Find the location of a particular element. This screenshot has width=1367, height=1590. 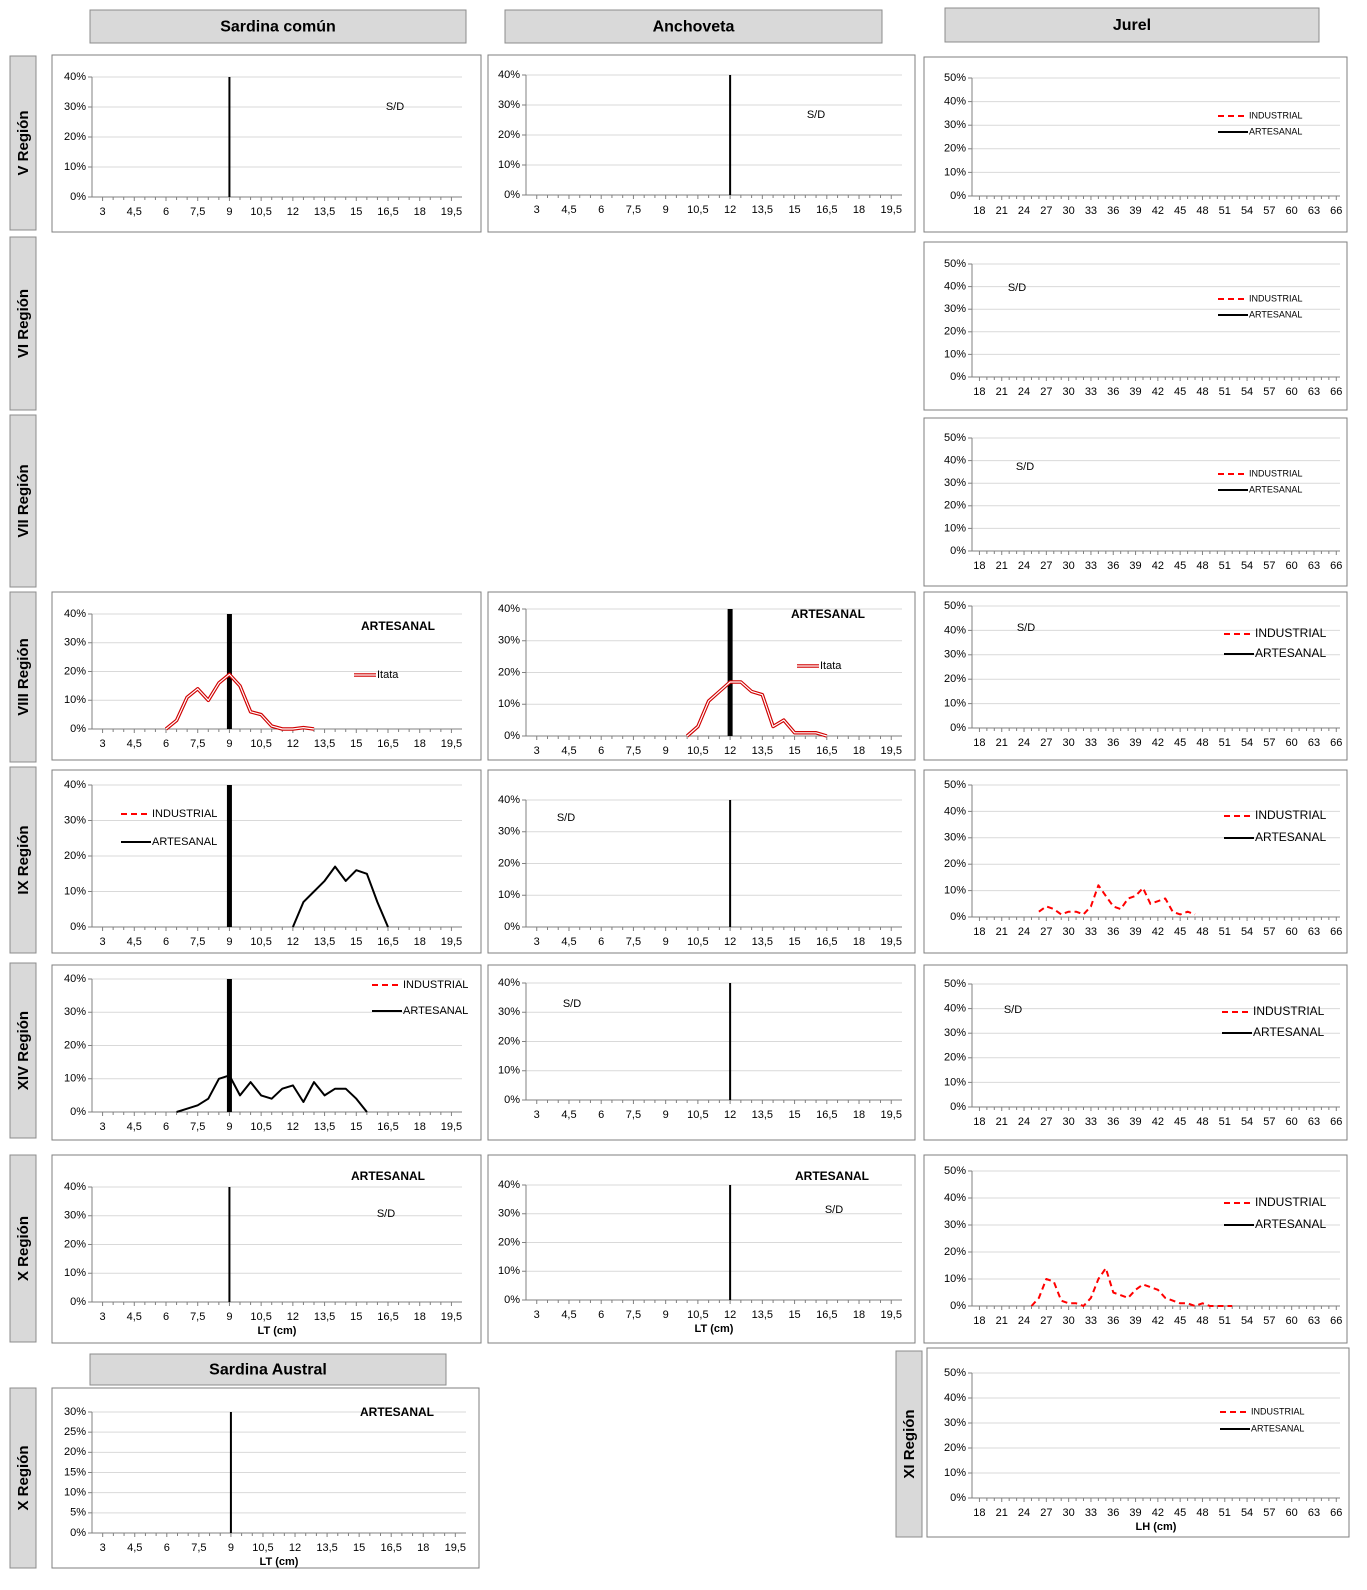

series-line-inner is located at coordinates (756, 709).